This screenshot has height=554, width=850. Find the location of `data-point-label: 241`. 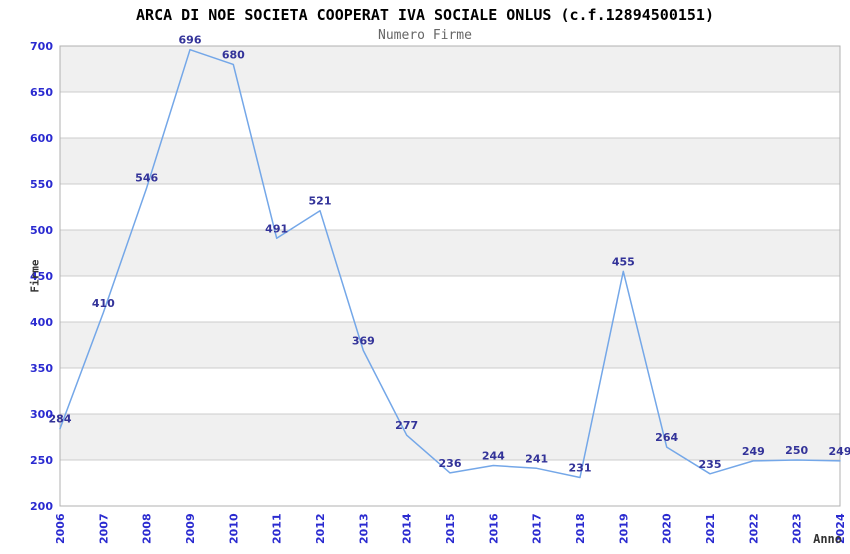

data-point-label: 241 is located at coordinates (536, 458).